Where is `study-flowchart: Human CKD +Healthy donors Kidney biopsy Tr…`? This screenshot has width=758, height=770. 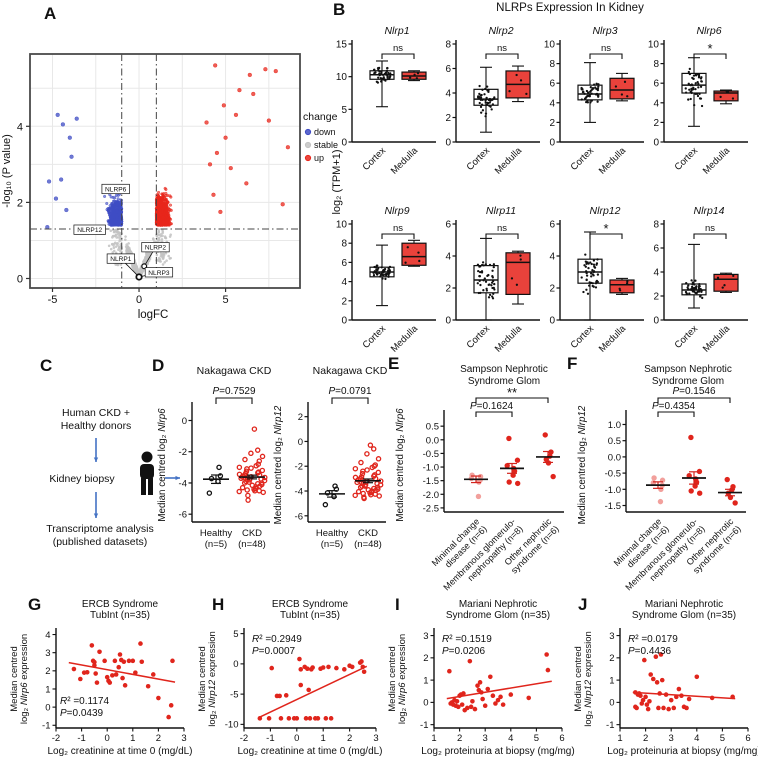
study-flowchart: Human CKD +Healthy donors Kidney biopsy Tr… is located at coordinates (113, 477).